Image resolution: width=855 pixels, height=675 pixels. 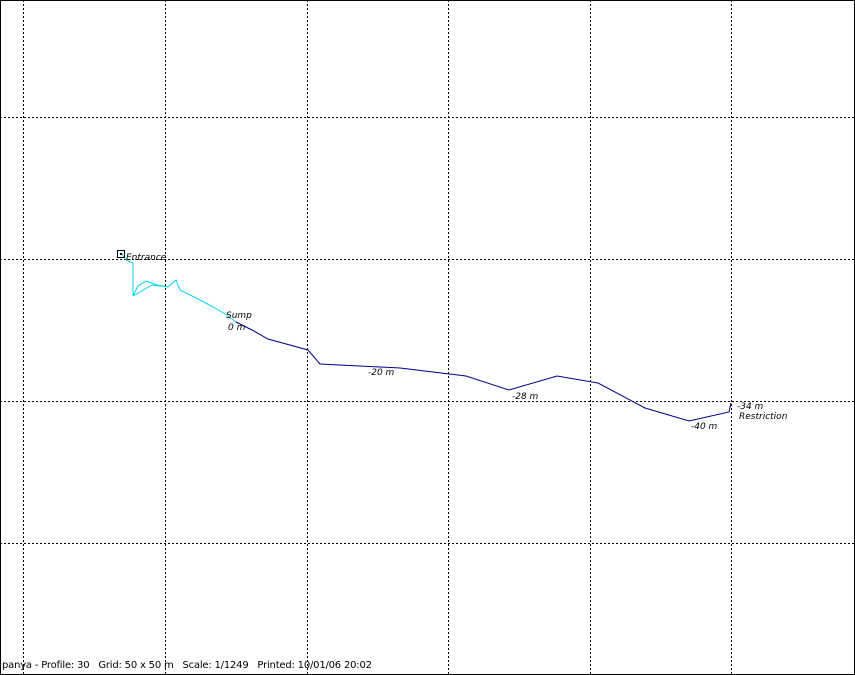 I want to click on depth-label-minus-34: -34 m, so click(x=750, y=407).